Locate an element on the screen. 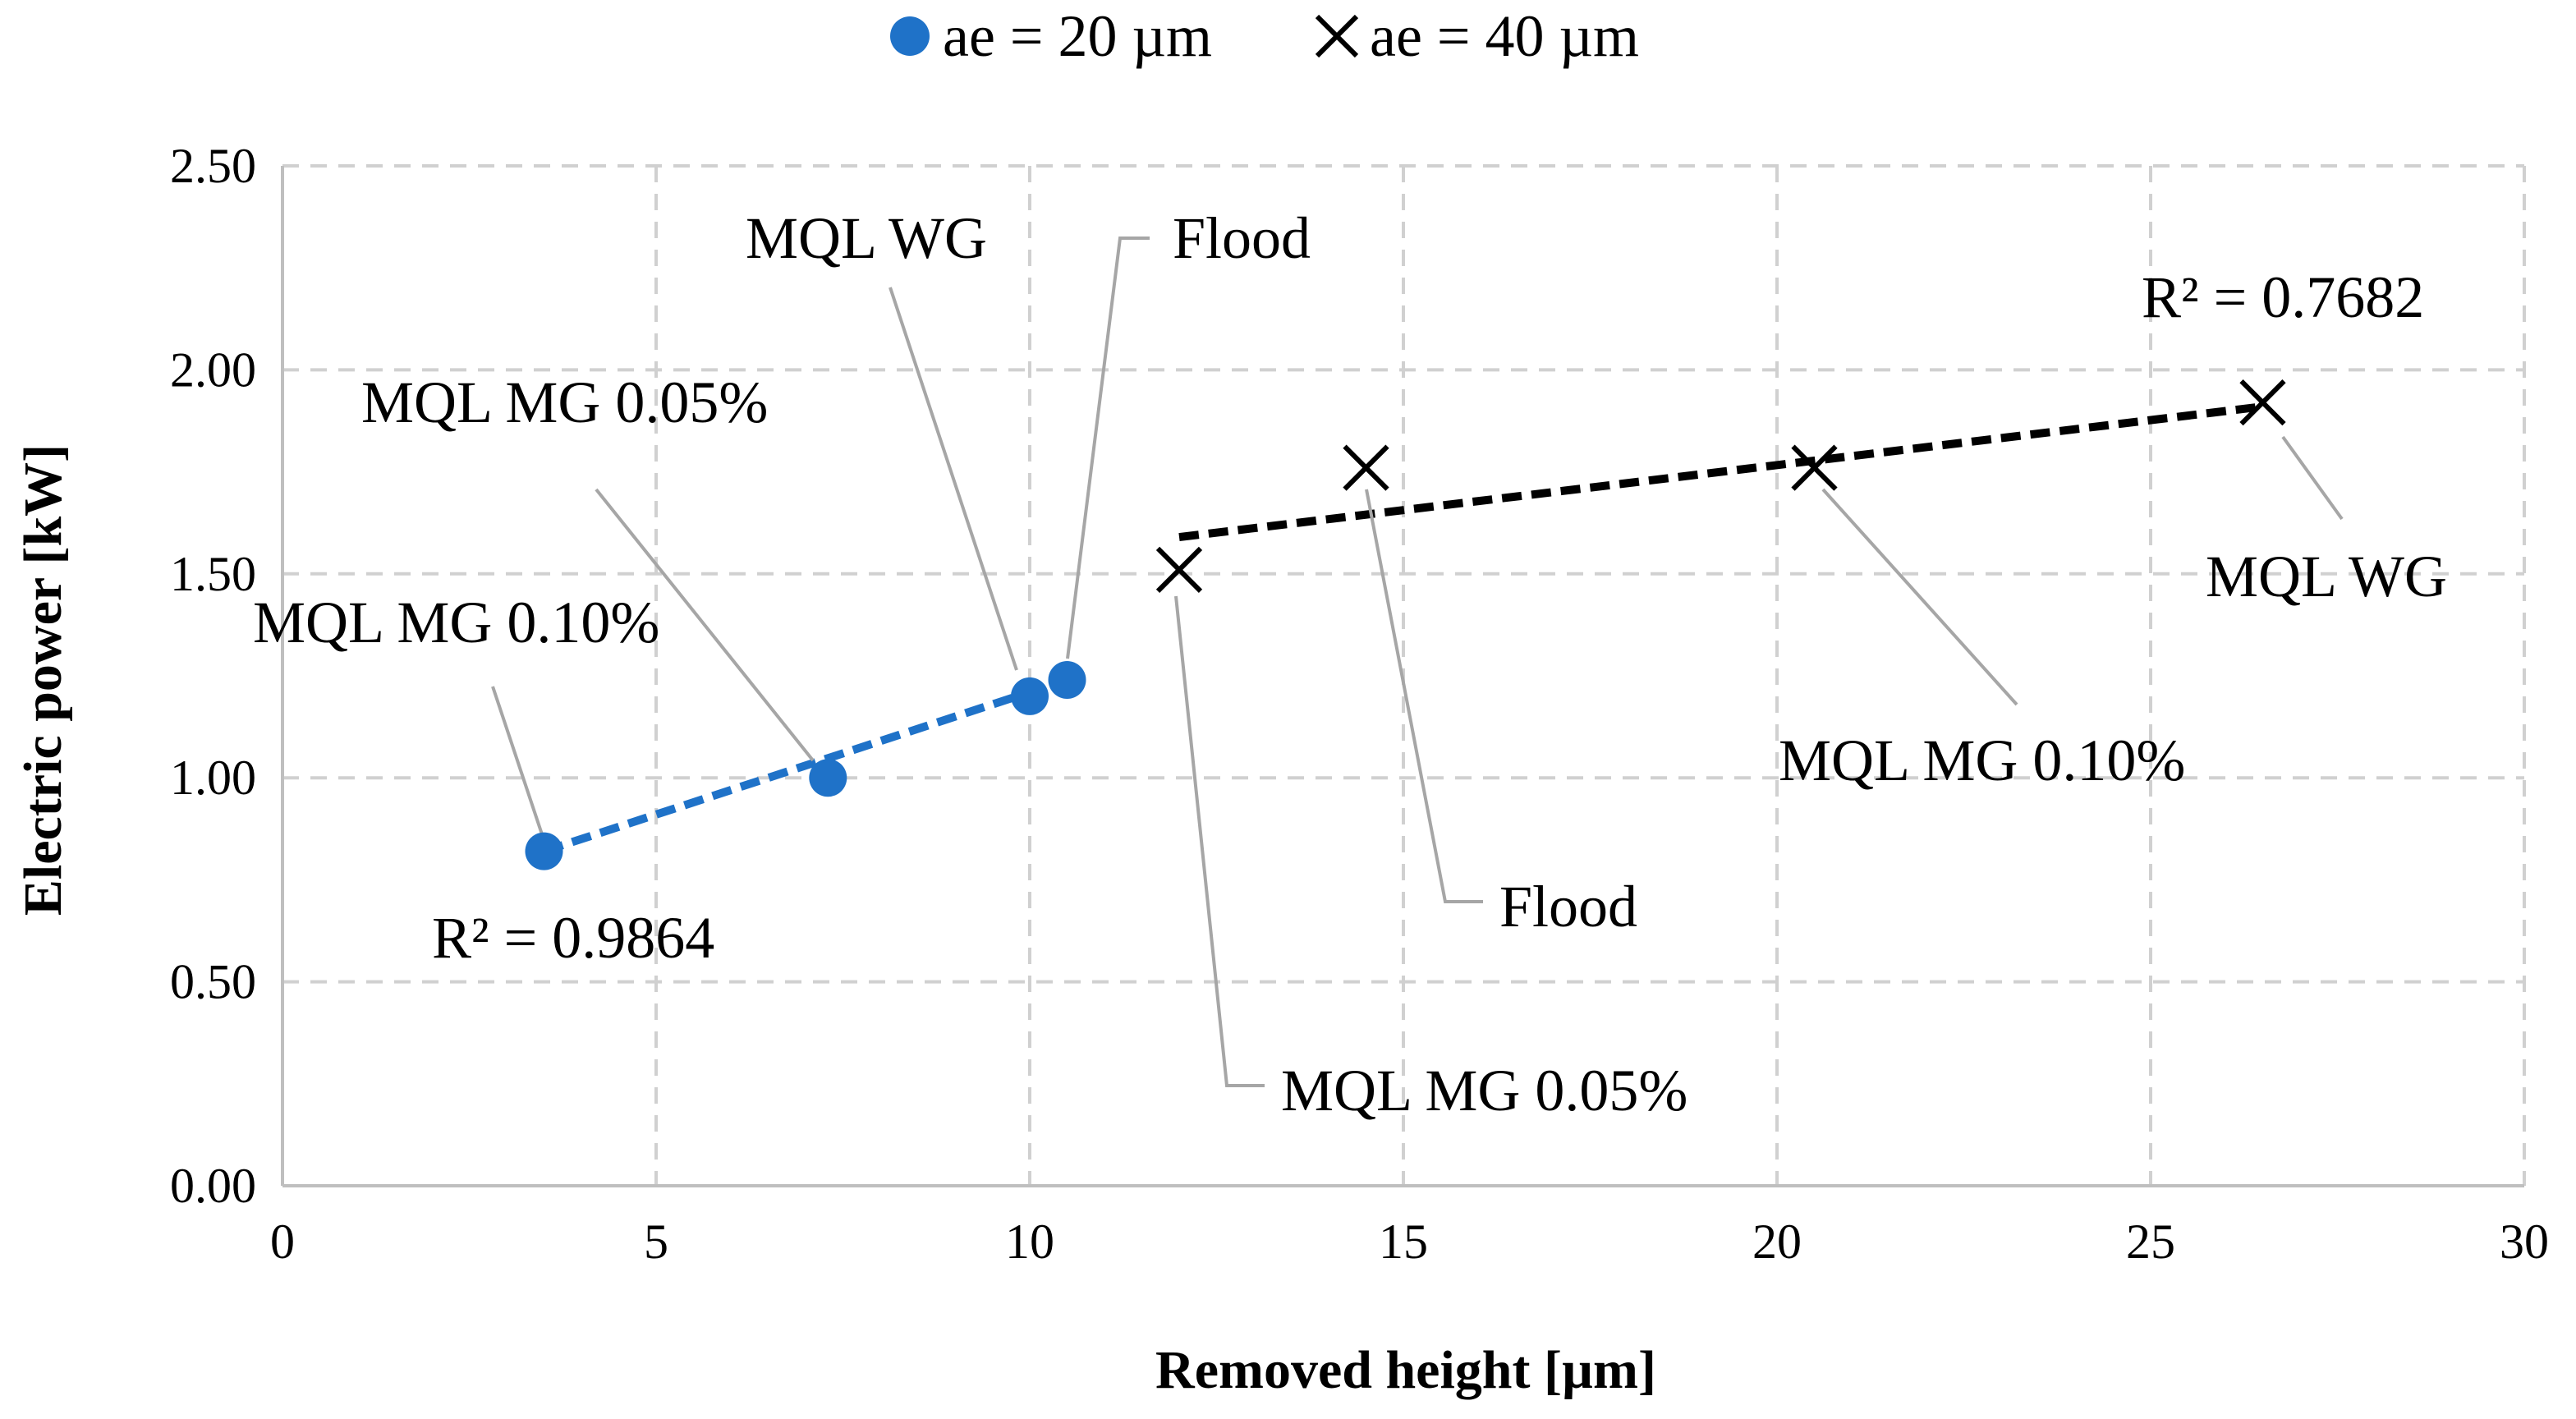 This screenshot has height=1419, width=2576. x-tick-label: 30 is located at coordinates (2524, 1242).